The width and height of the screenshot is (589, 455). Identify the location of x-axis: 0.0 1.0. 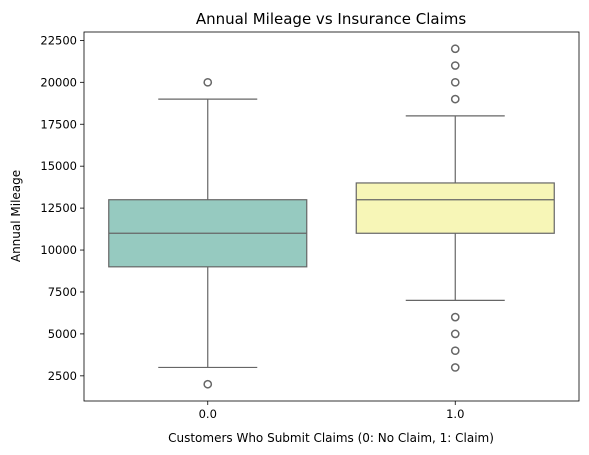
(331, 411).